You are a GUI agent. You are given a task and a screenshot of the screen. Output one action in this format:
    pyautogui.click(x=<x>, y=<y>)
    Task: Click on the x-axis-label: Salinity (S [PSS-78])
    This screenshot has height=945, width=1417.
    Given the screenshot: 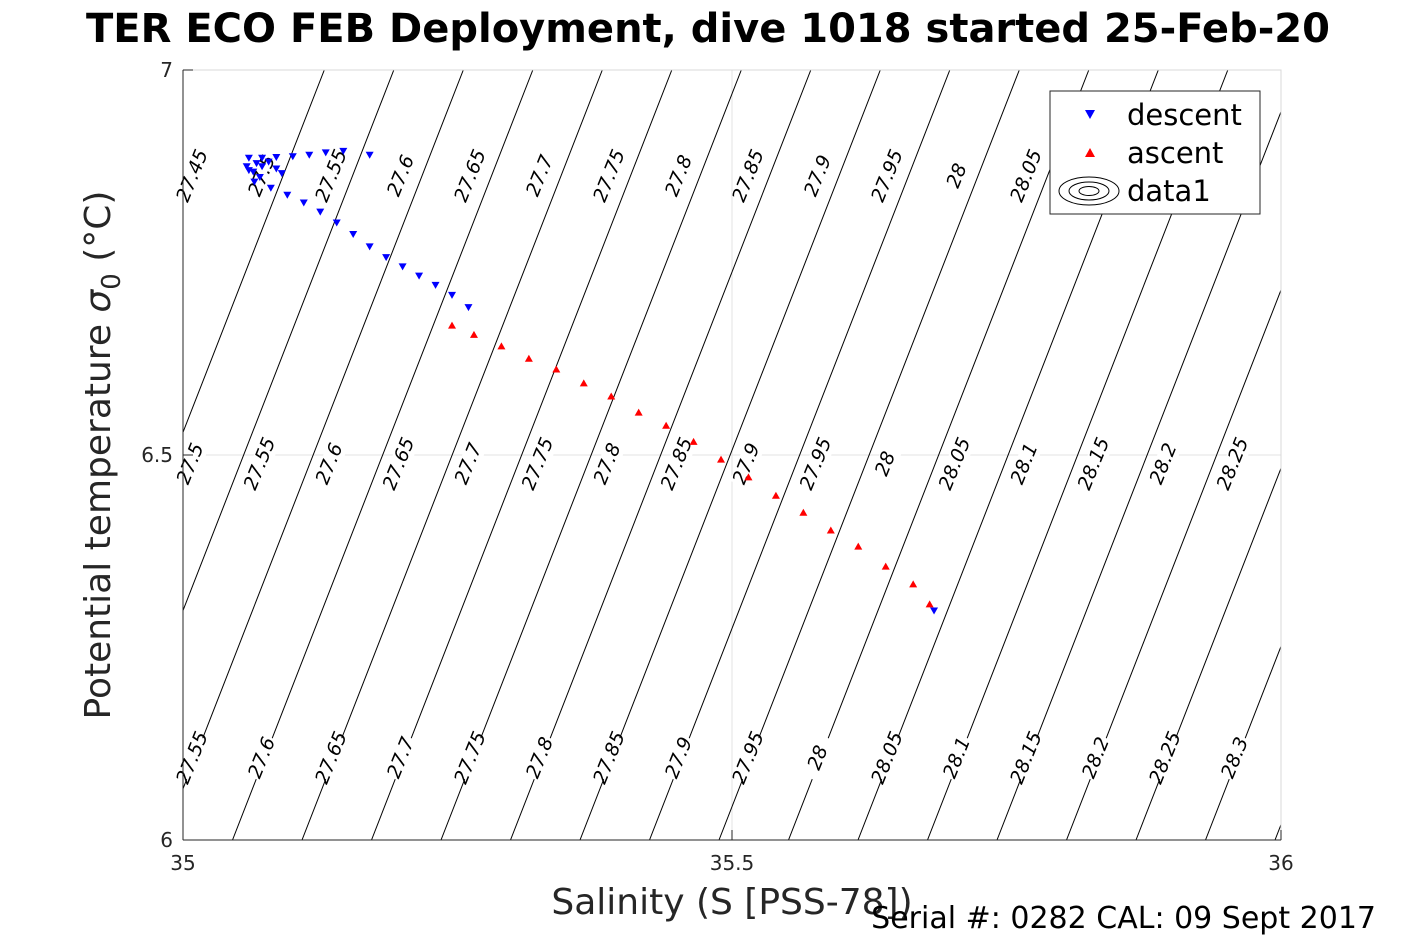 What is the action you would take?
    pyautogui.click(x=731, y=902)
    